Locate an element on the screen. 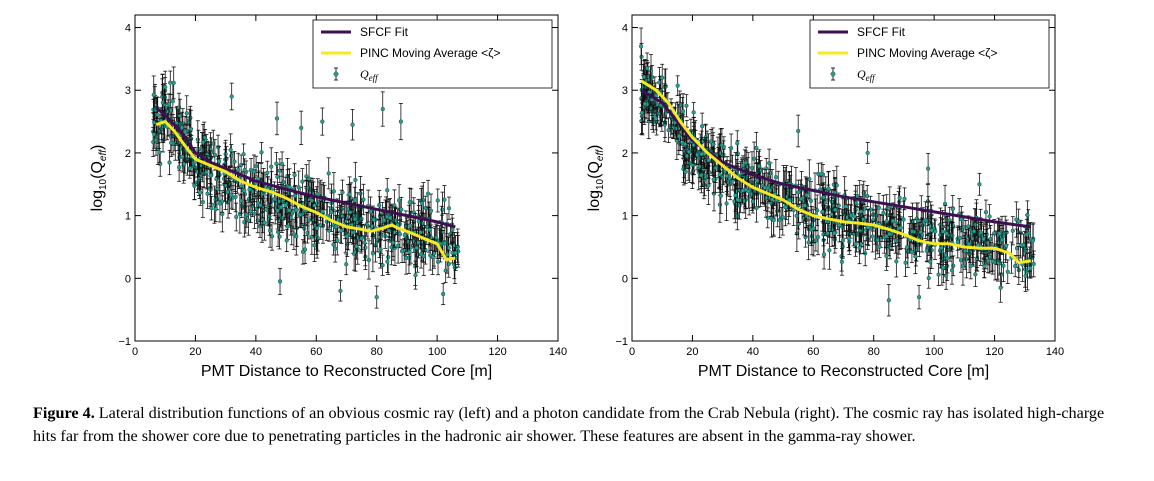  legend-point-marker is located at coordinates (336, 74).